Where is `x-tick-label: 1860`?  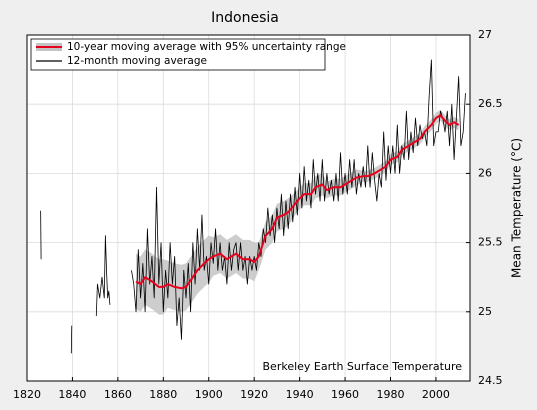
x-tick-label: 1860 is located at coordinates (118, 394).